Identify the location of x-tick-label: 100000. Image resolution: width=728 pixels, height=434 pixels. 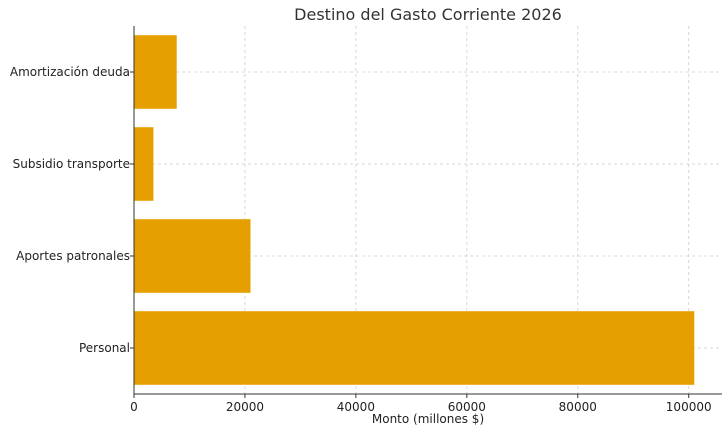
(689, 407).